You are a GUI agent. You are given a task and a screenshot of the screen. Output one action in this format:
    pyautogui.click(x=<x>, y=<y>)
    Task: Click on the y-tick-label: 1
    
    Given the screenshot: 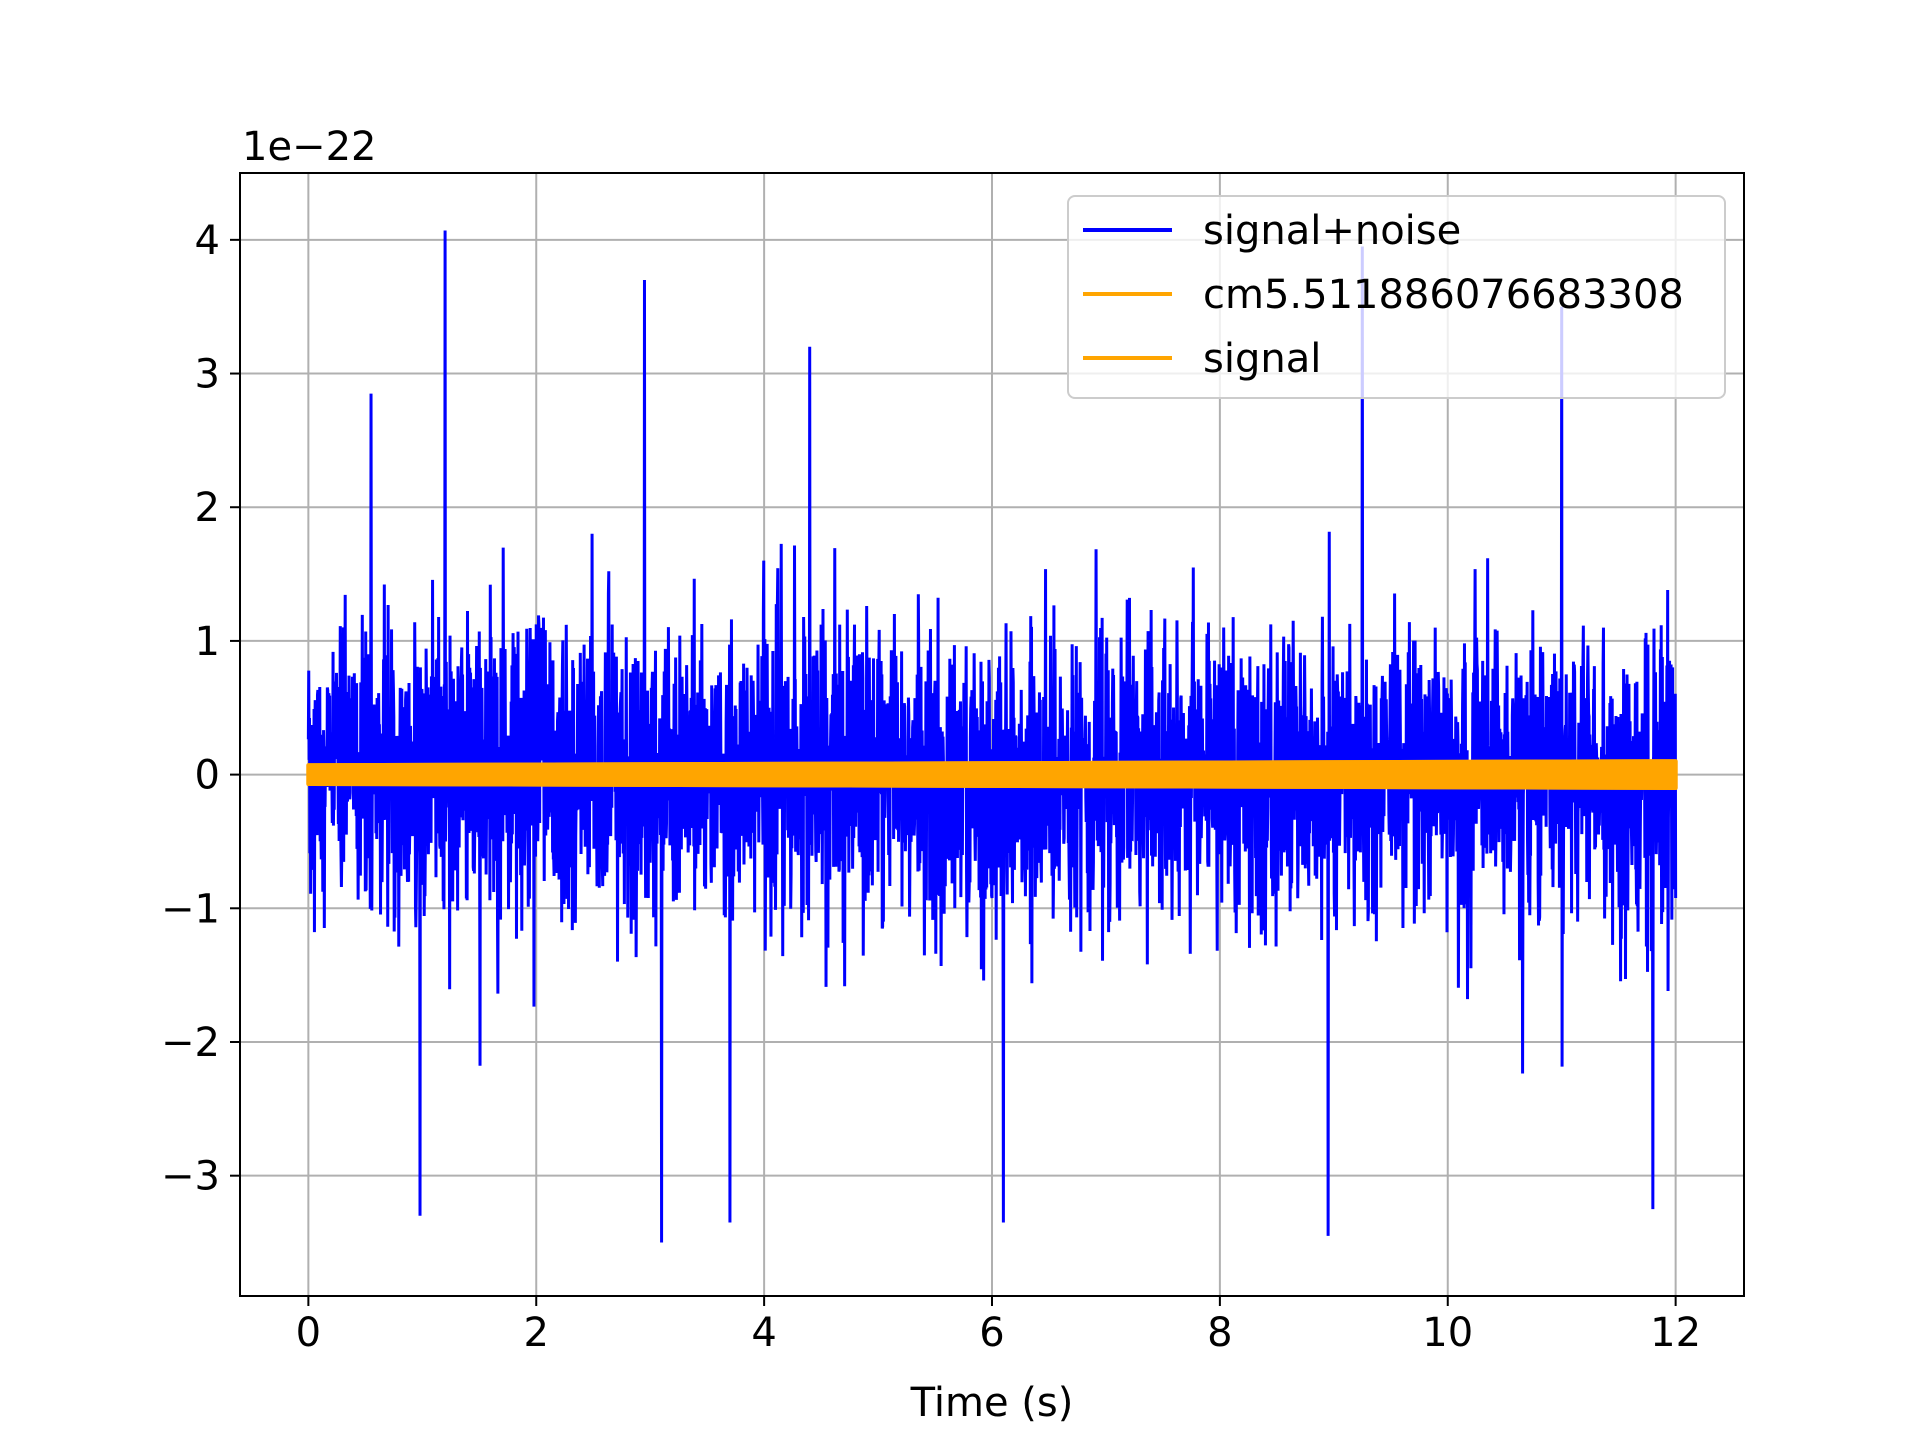 What is the action you would take?
    pyautogui.click(x=207, y=642)
    